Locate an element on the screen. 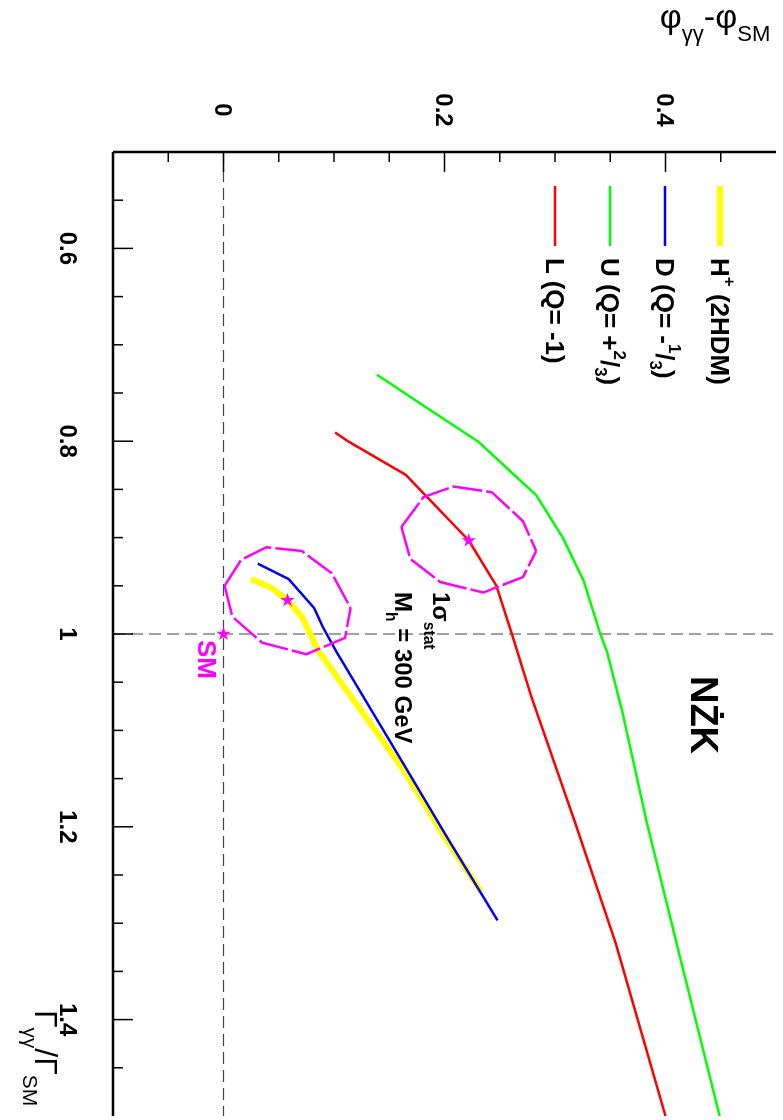 The width and height of the screenshot is (783, 1120). y-tick-label: 0.6 is located at coordinates (68, 248).